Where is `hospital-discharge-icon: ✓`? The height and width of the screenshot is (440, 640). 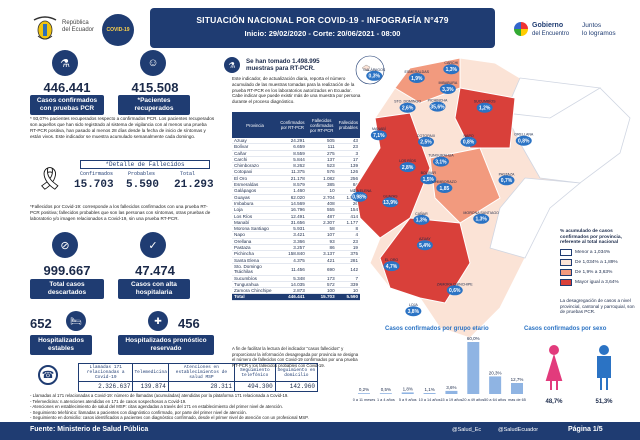
hospital-discharge-icon: ✓ is located at coordinates (153, 245).